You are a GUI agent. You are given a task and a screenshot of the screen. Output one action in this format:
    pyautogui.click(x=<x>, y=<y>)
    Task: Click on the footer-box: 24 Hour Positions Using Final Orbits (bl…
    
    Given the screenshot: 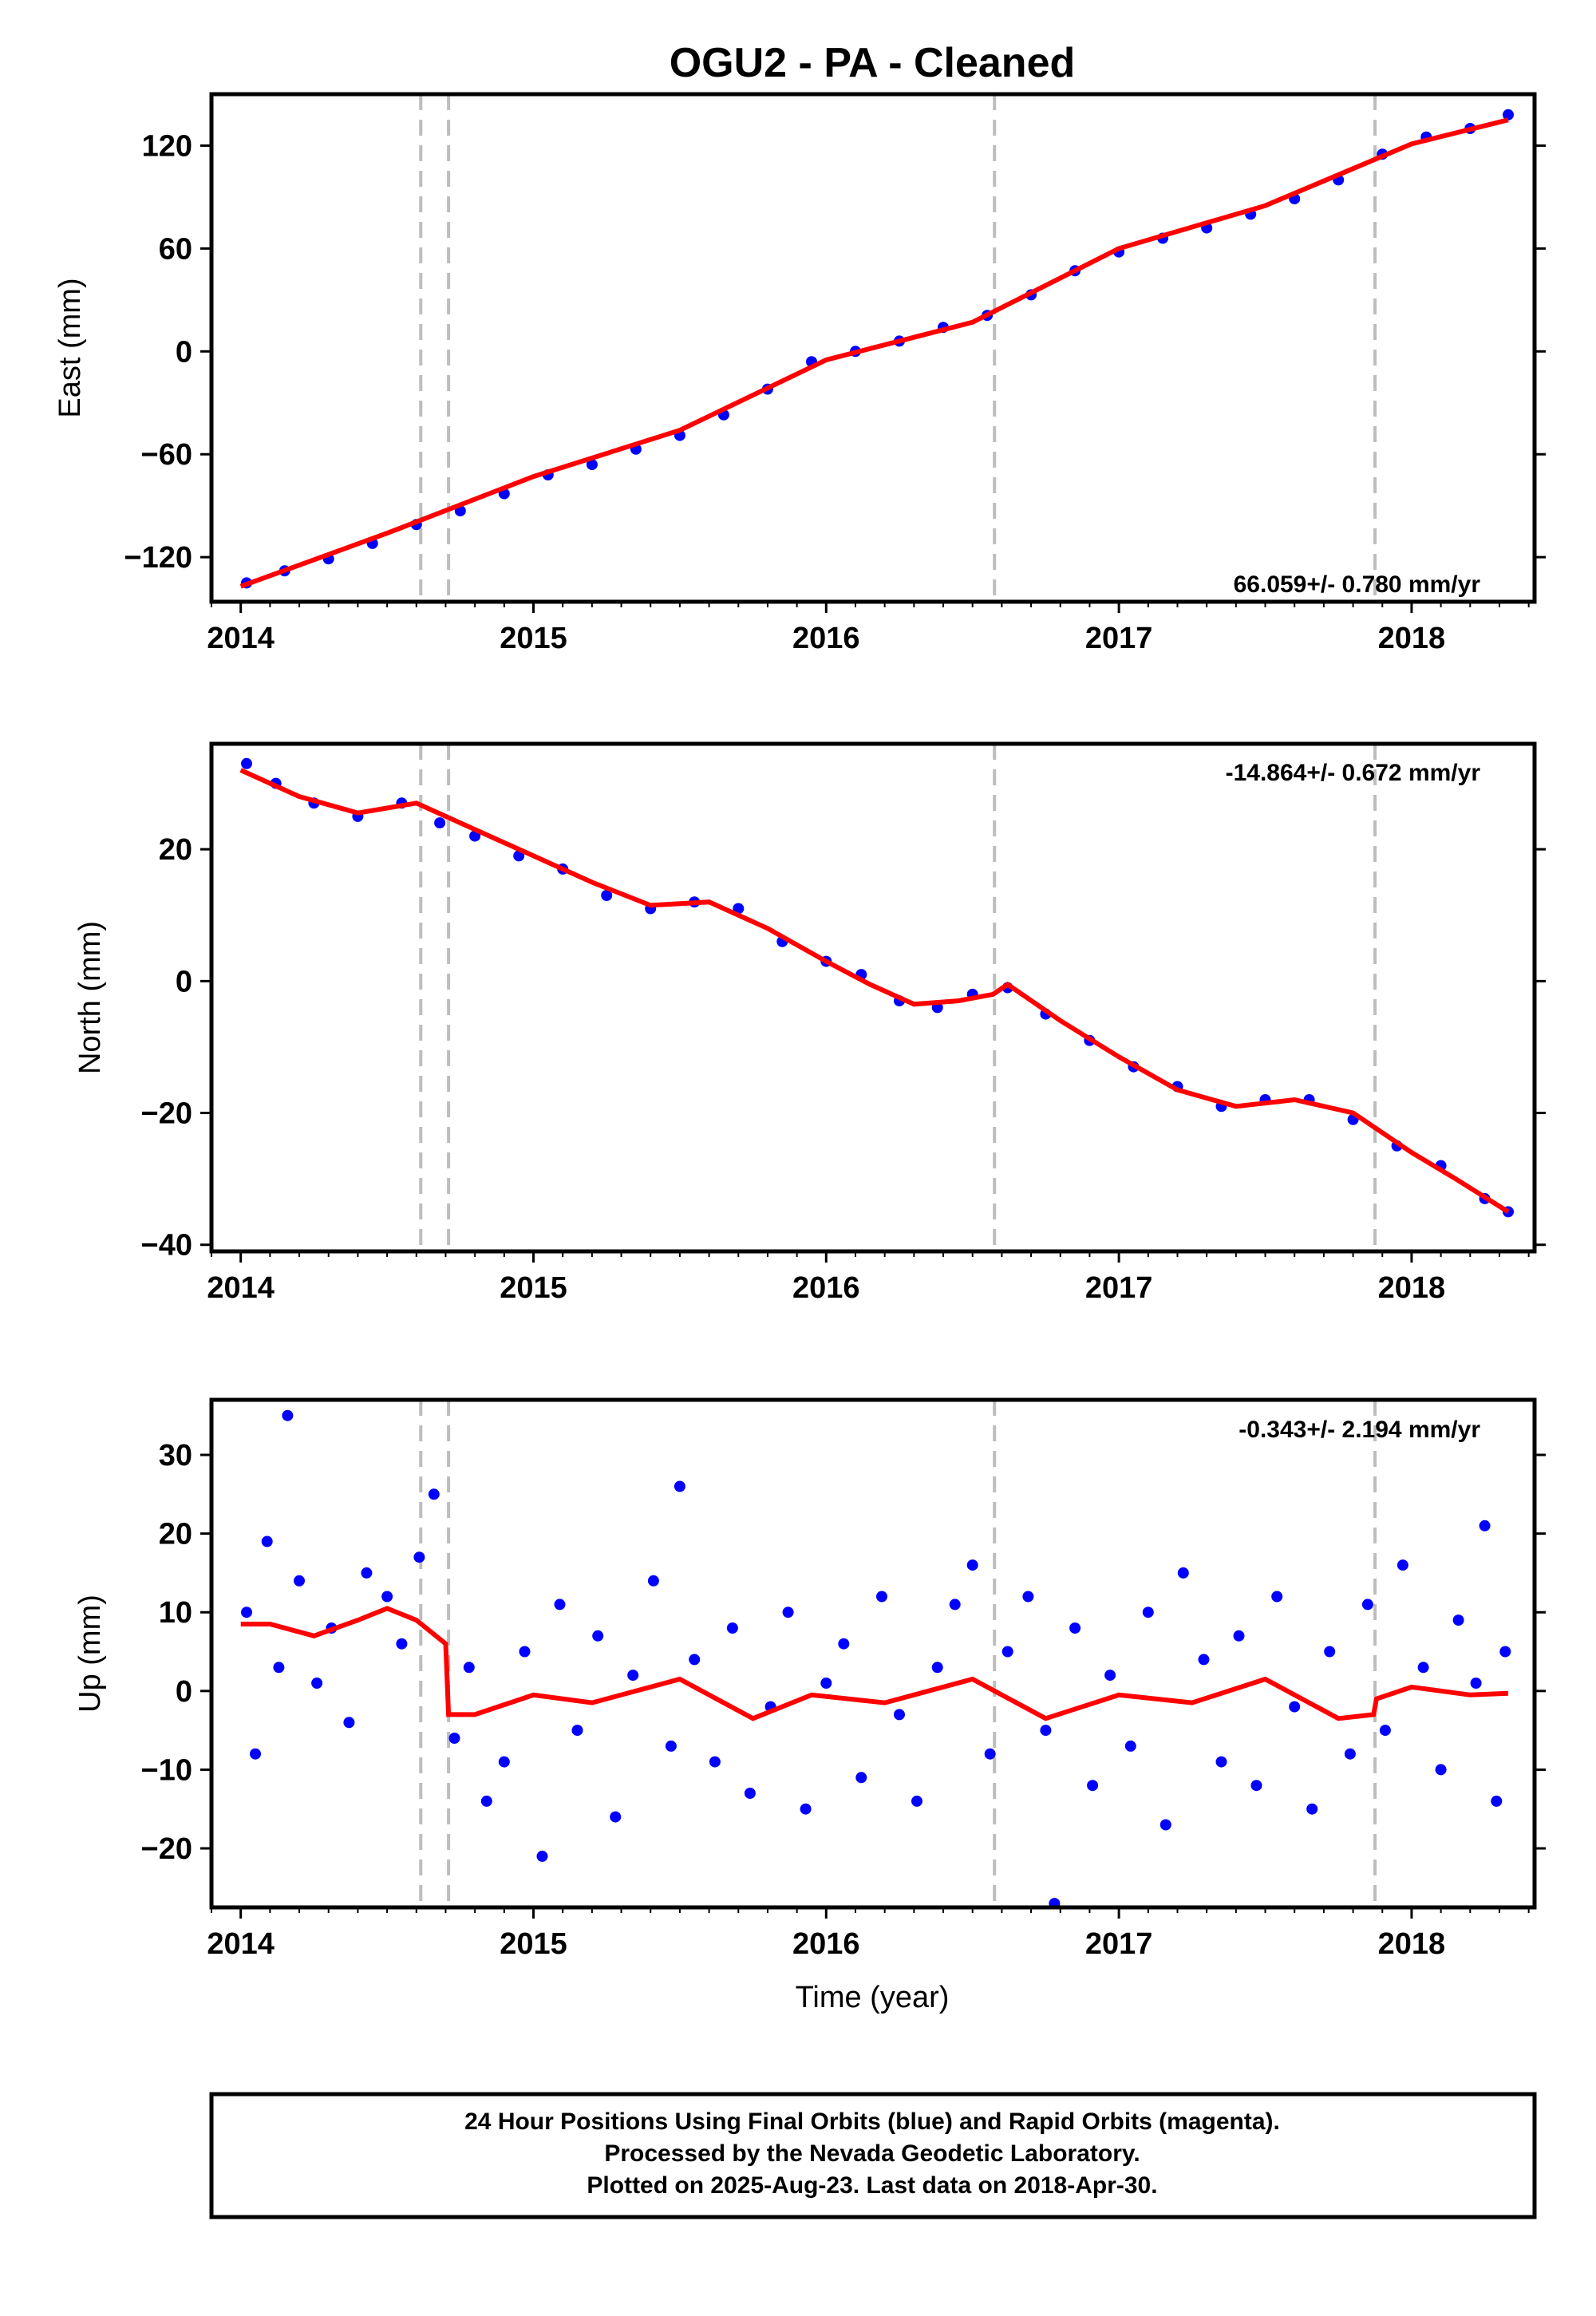 What is the action you would take?
    pyautogui.click(x=873, y=2155)
    